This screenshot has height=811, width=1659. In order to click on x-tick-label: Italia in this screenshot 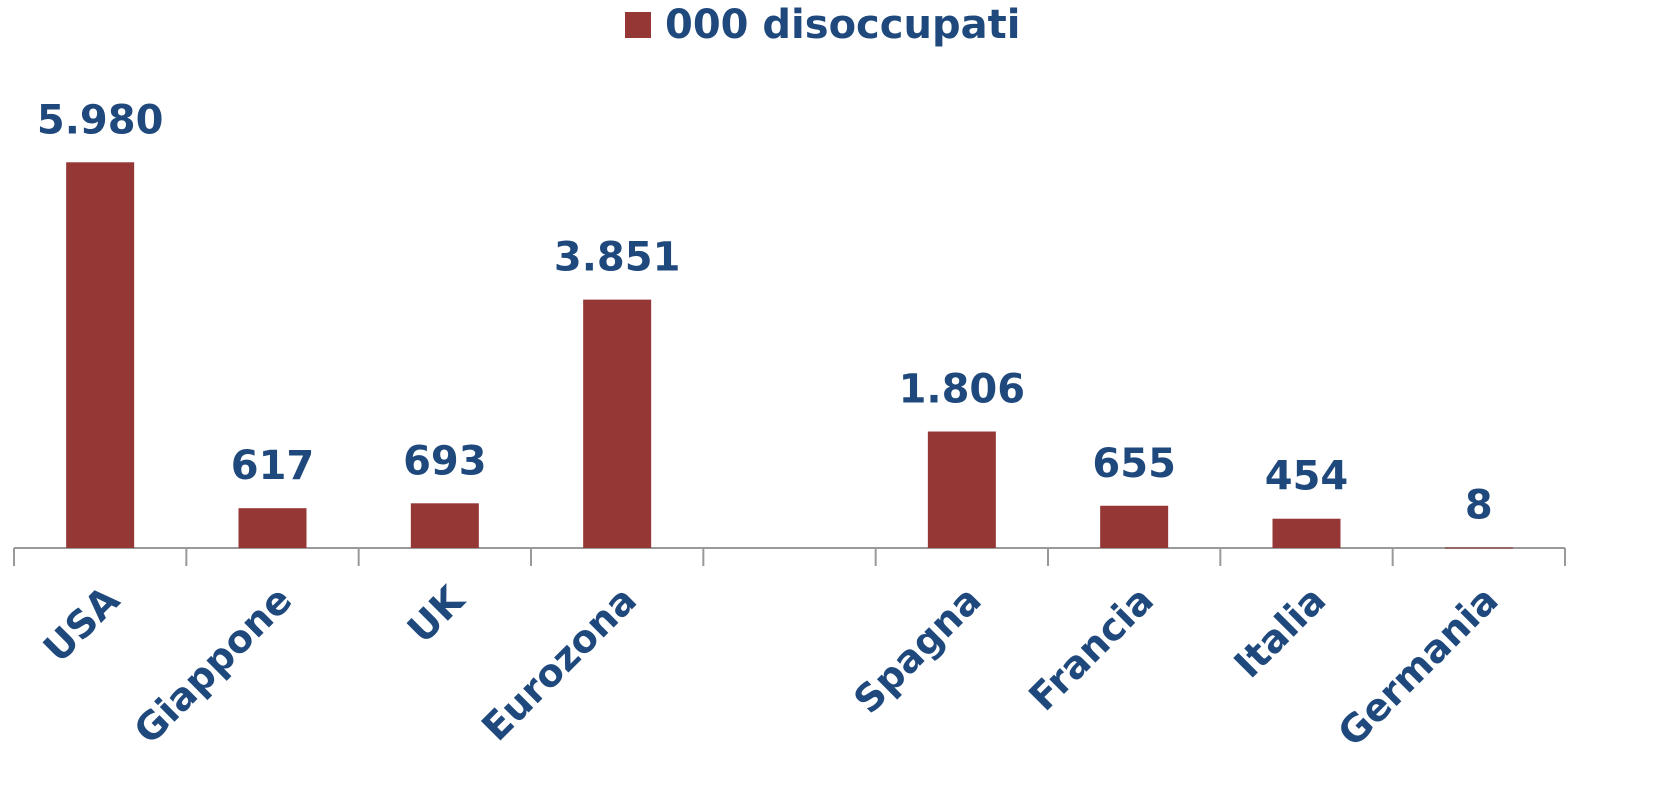, I will do `click(1280, 632)`.